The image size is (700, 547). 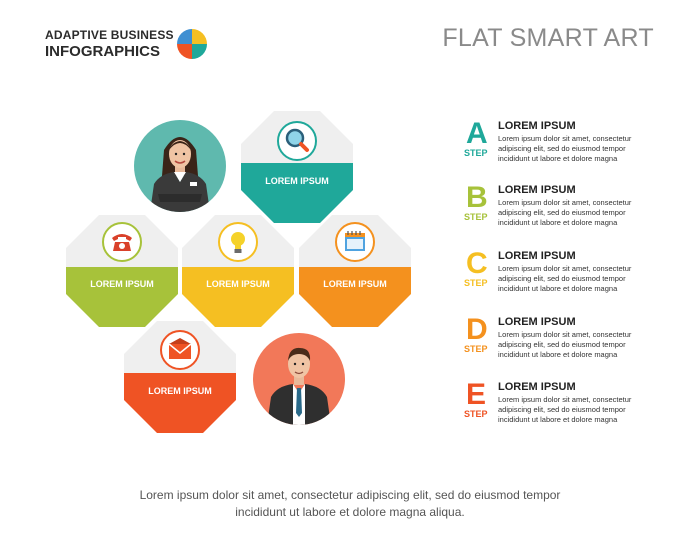 I want to click on calendar-icon, so click(x=355, y=242).